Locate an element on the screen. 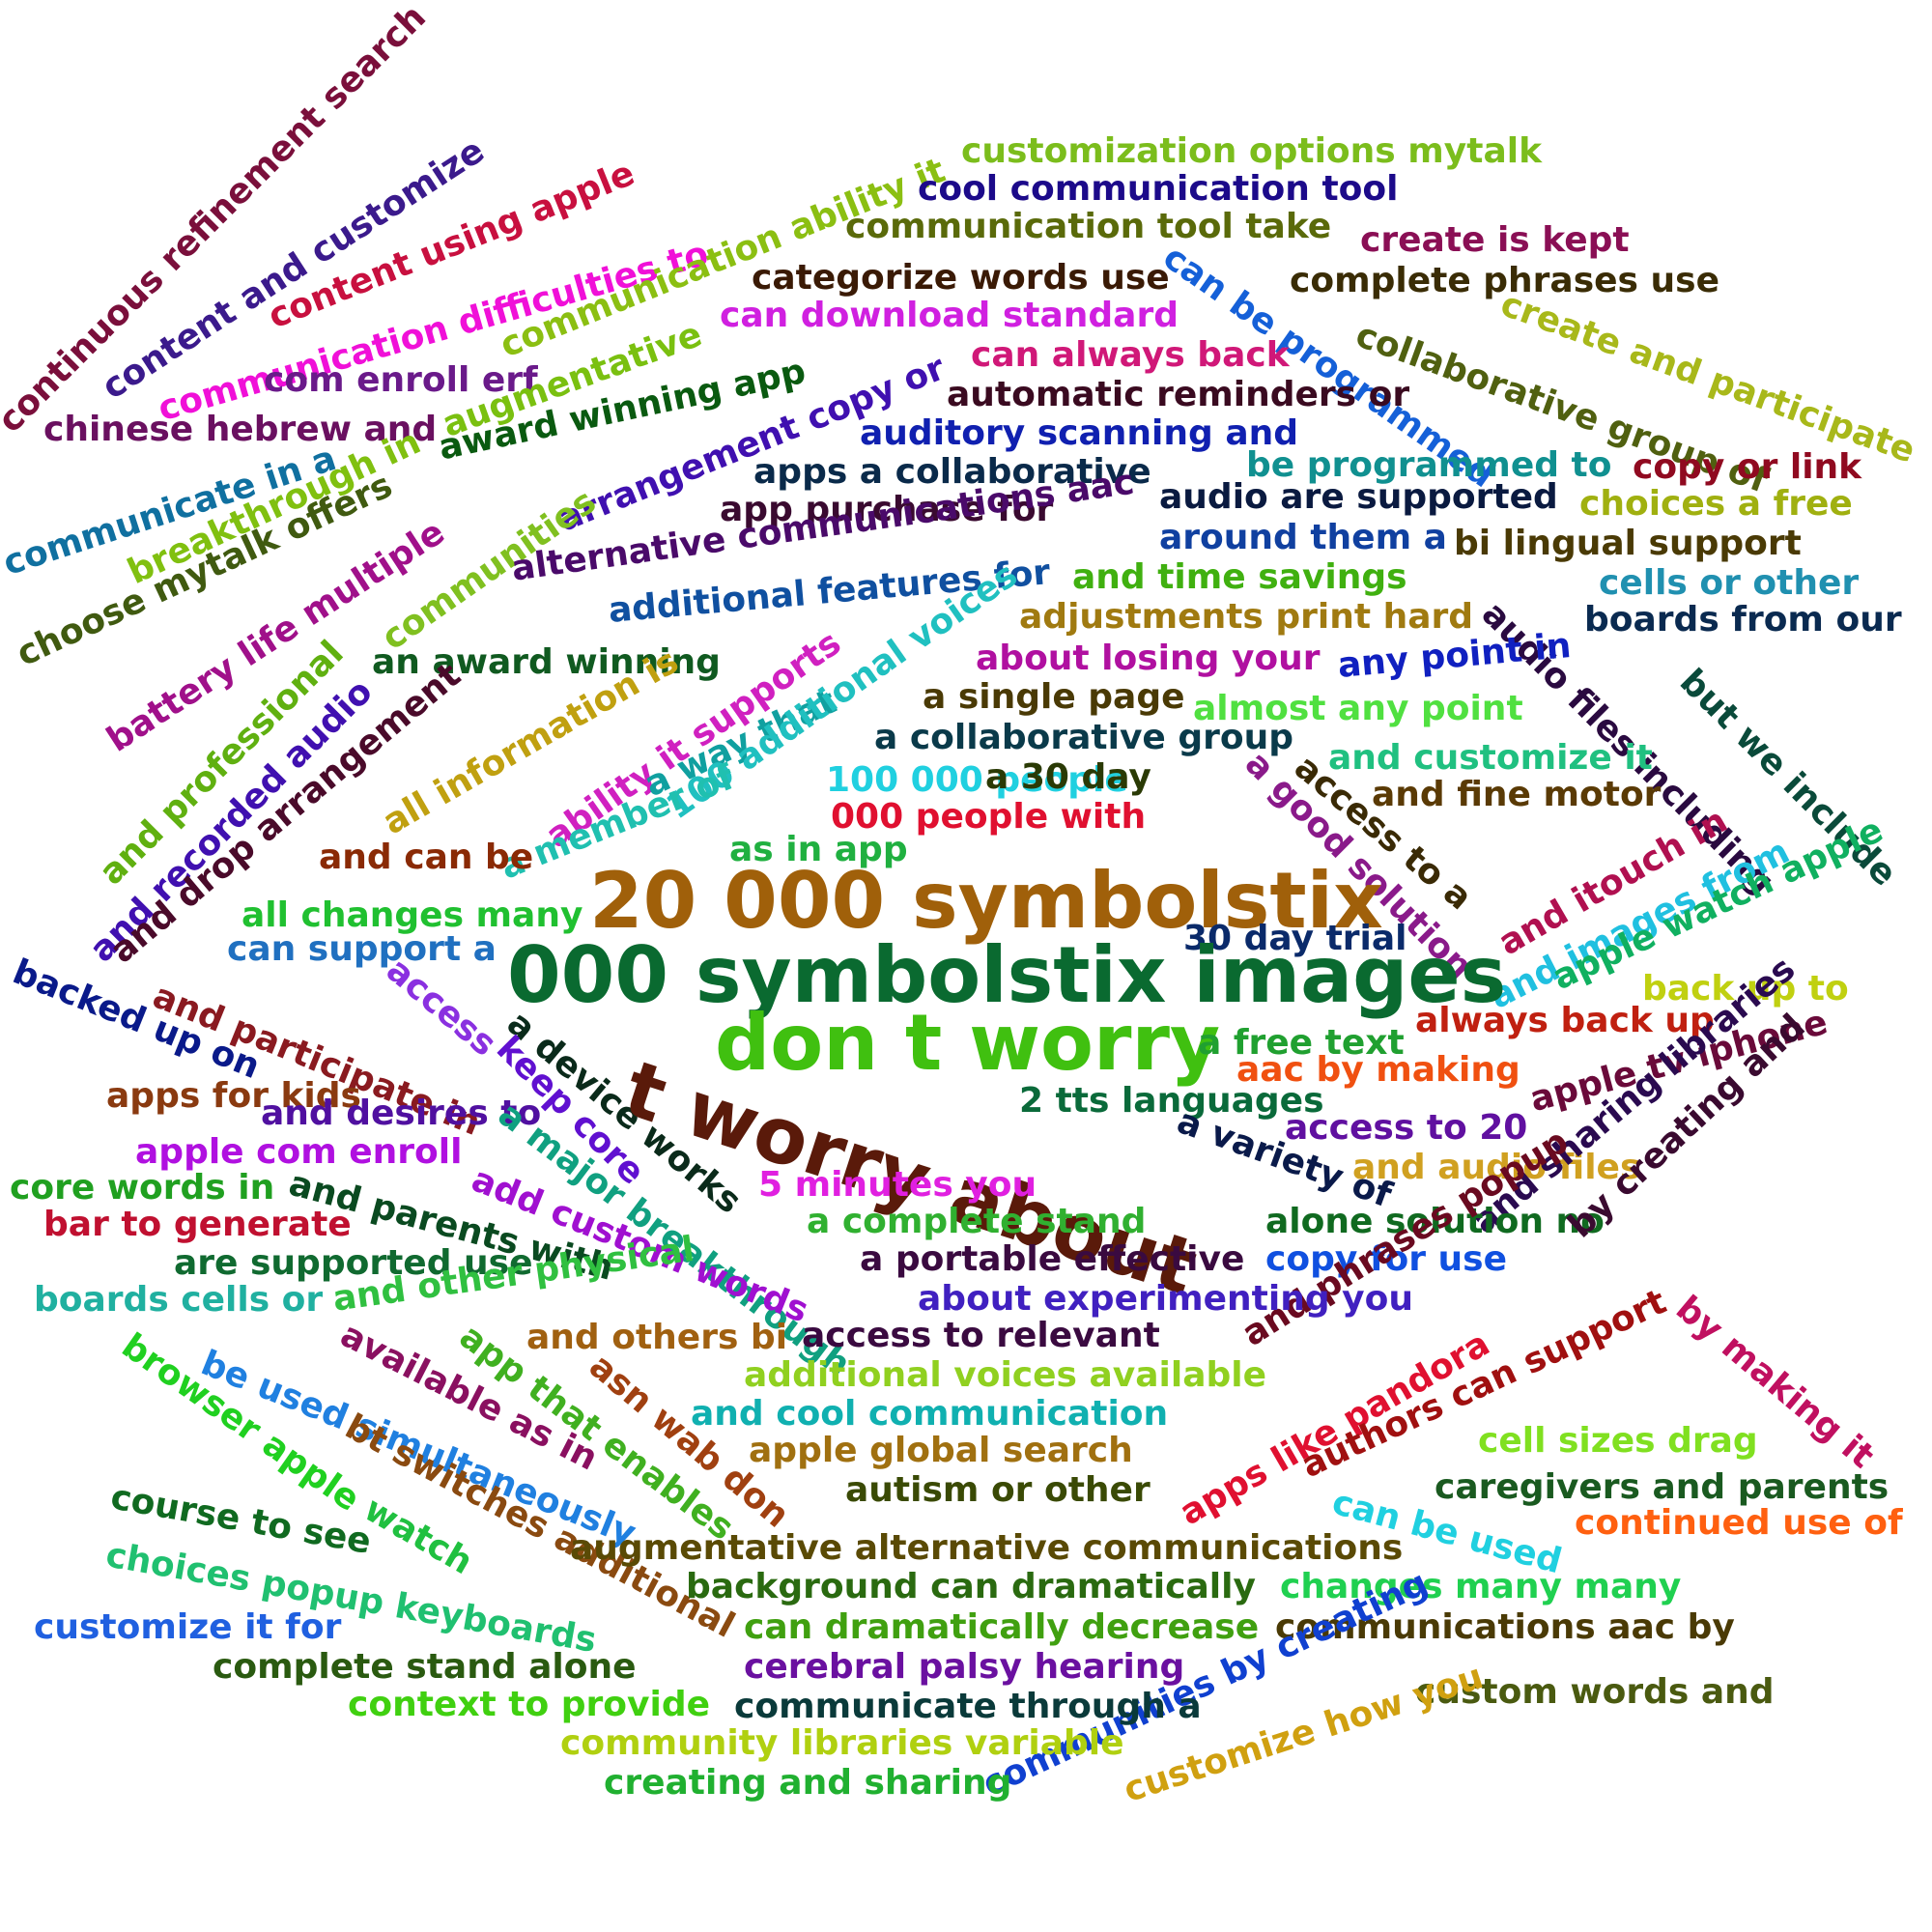 The image size is (1932, 1932). cloud-word: and audio files is located at coordinates (1496, 1167).